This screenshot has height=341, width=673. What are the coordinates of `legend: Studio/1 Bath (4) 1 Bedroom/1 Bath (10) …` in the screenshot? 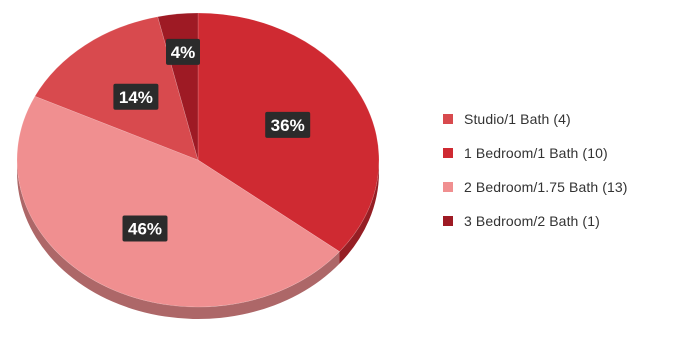 It's located at (555, 178).